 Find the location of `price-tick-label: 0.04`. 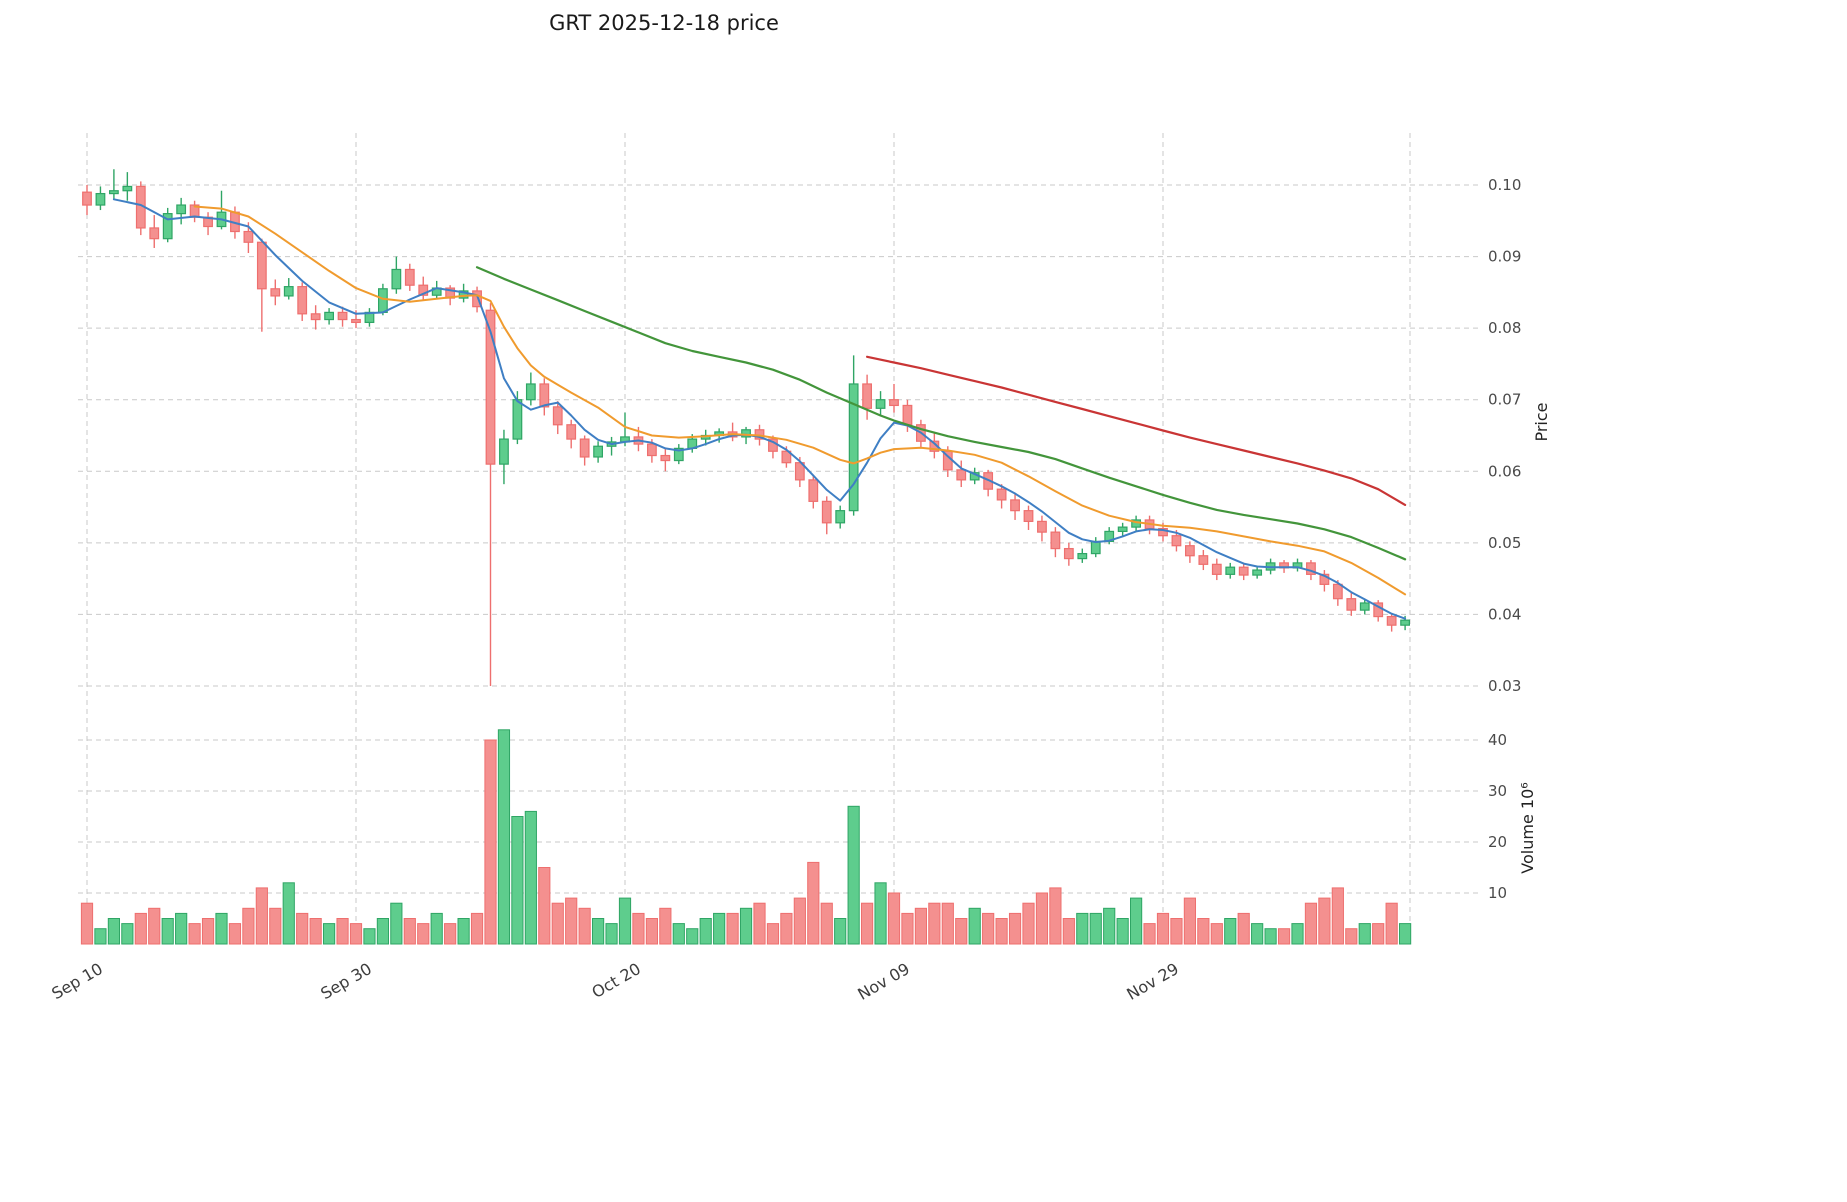

price-tick-label: 0.04 is located at coordinates (1504, 614).